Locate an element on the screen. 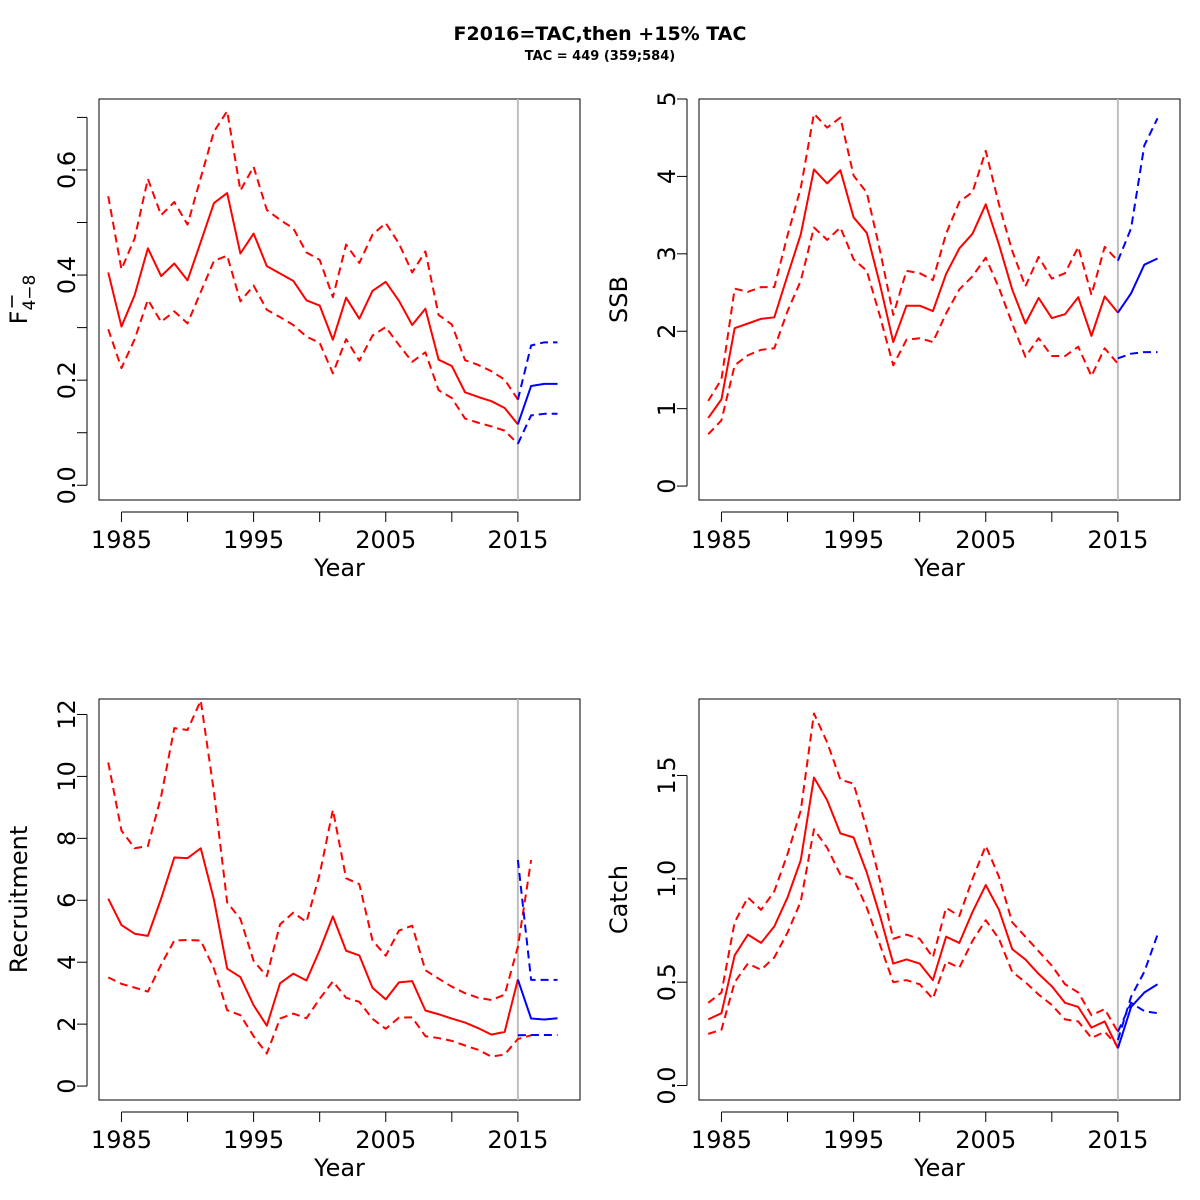  panel-recruitment-x-tick-label: 1985 is located at coordinates (121, 1140).